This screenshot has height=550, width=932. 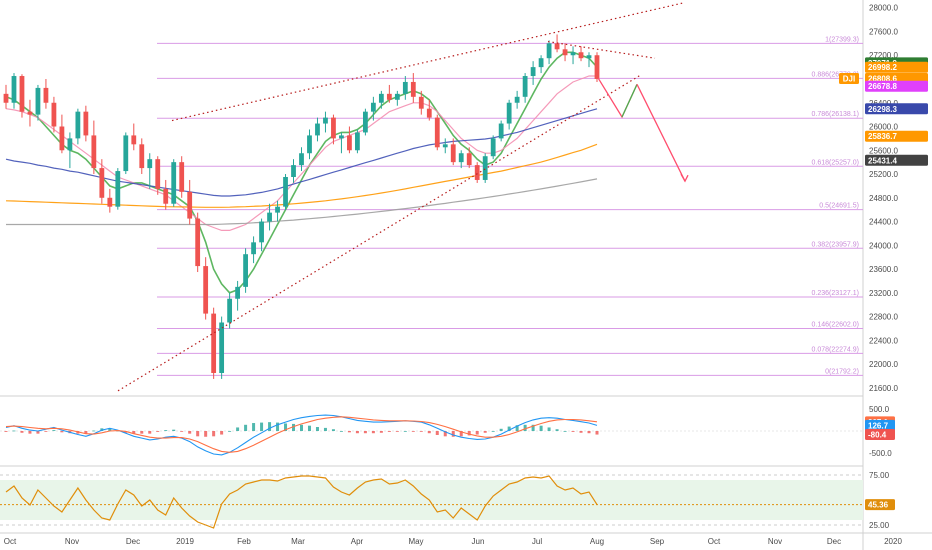 I want to click on price-badge-label: 25836.7, so click(x=882, y=136).